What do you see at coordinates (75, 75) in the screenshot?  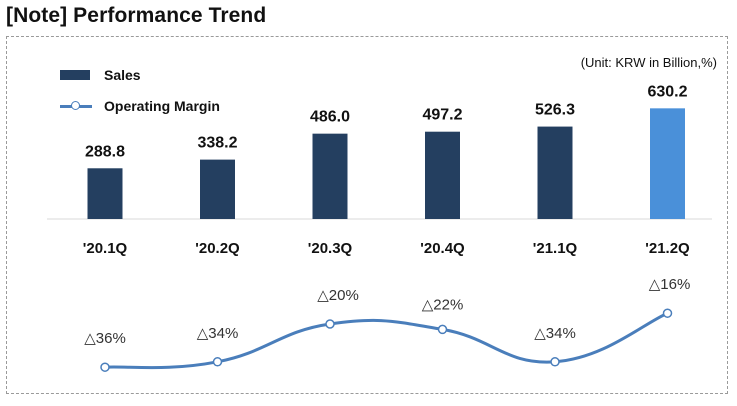 I see `legend-sales-swatch` at bounding box center [75, 75].